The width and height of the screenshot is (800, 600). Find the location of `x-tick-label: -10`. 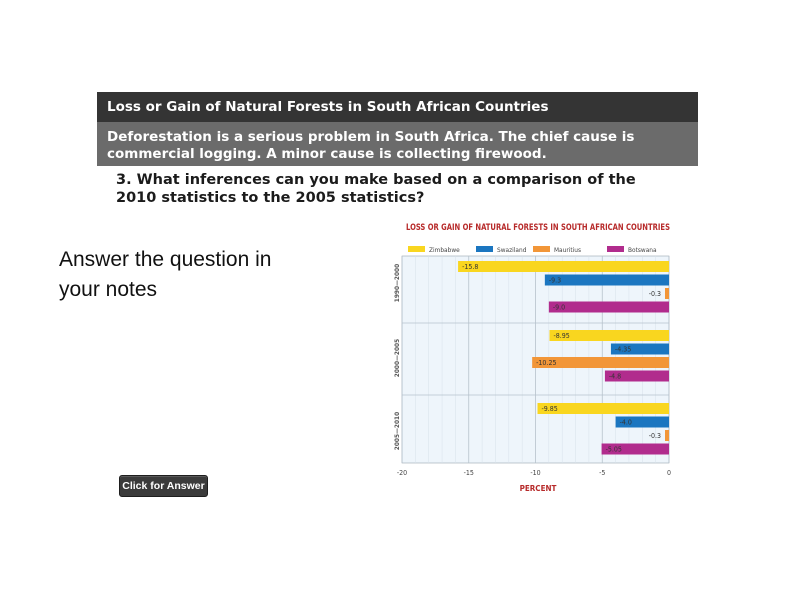

x-tick-label: -10 is located at coordinates (535, 473).